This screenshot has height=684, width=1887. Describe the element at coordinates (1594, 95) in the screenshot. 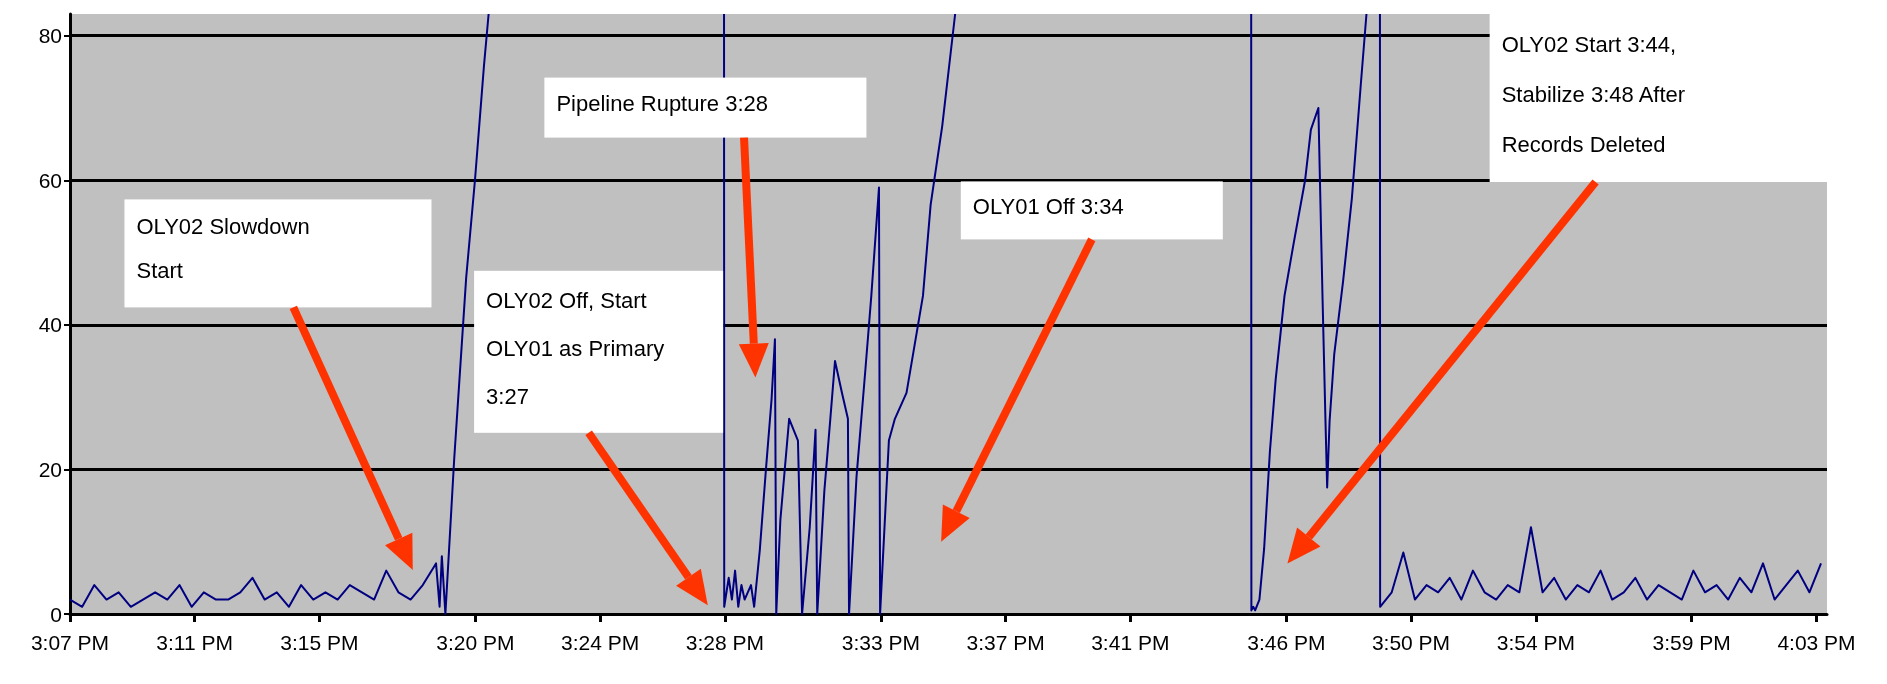

I see `annotation: OLY02 Start 3:44, Stabilize 3:48 After Records Deleted` at that location.